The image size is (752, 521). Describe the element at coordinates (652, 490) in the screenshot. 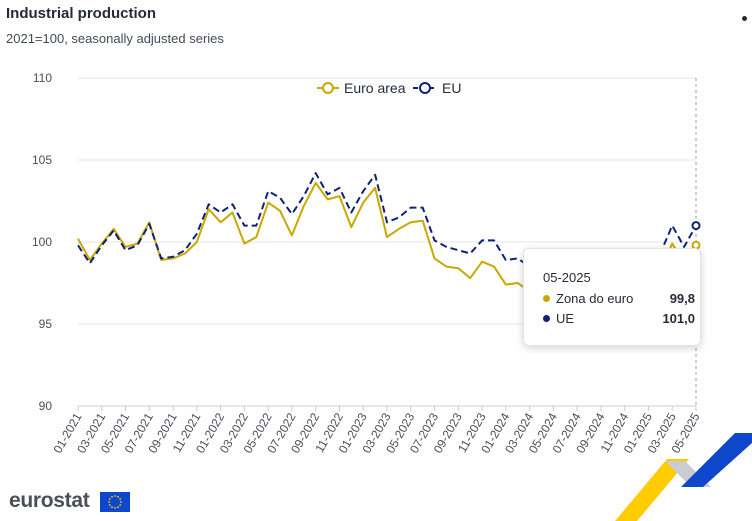

I see `deco-yellow-stripe` at that location.